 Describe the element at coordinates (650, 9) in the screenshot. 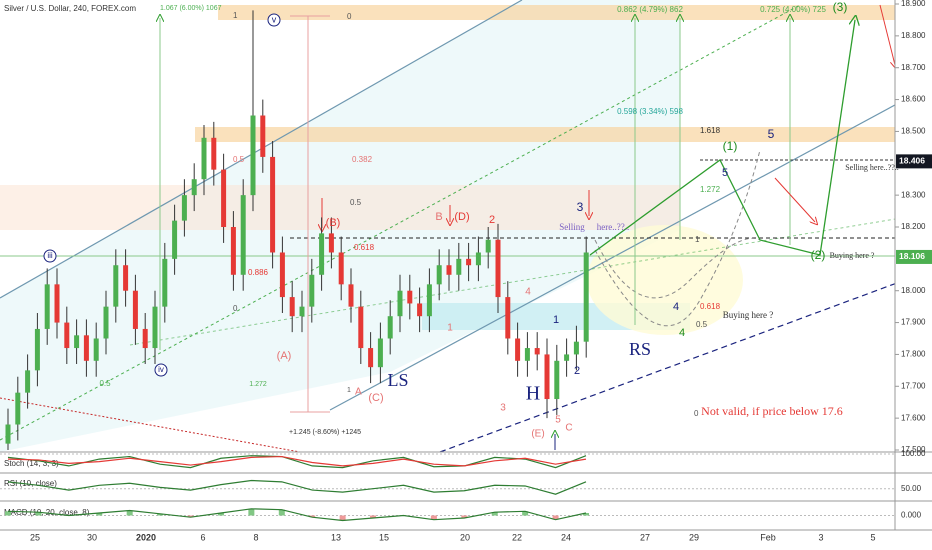

I see `annotation: 0.862 (4.79%) 862` at that location.